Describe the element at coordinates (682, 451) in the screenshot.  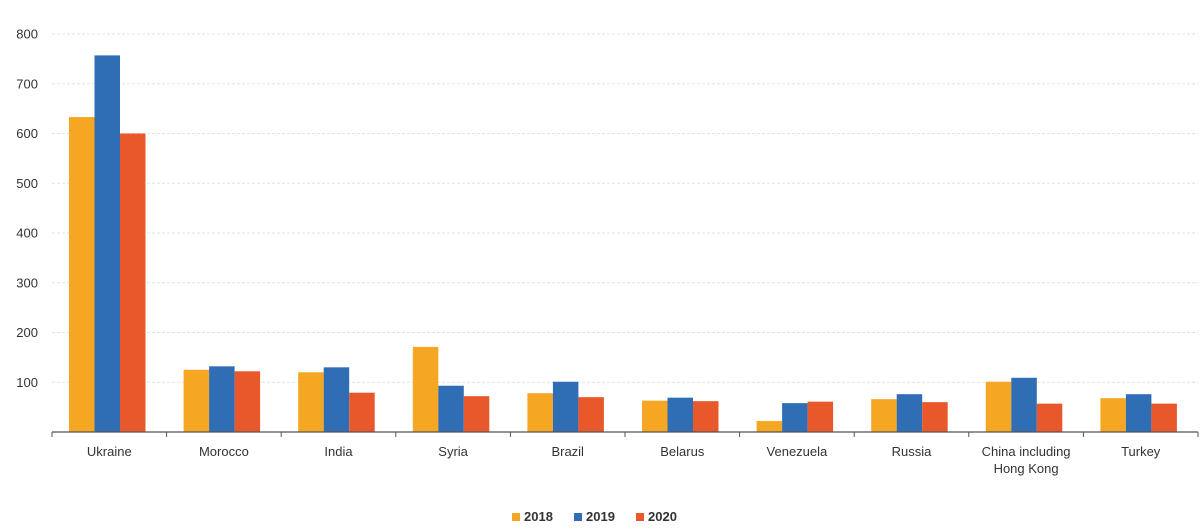
I see `x-tick-label: Belarus` at that location.